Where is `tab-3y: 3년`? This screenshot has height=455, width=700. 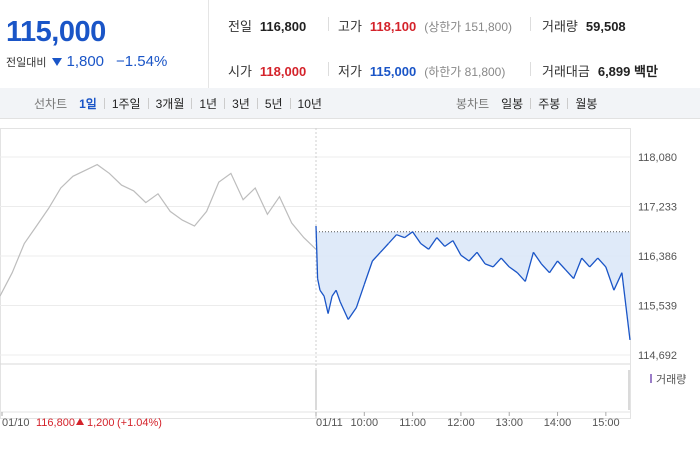 tab-3y: 3년 is located at coordinates (241, 103).